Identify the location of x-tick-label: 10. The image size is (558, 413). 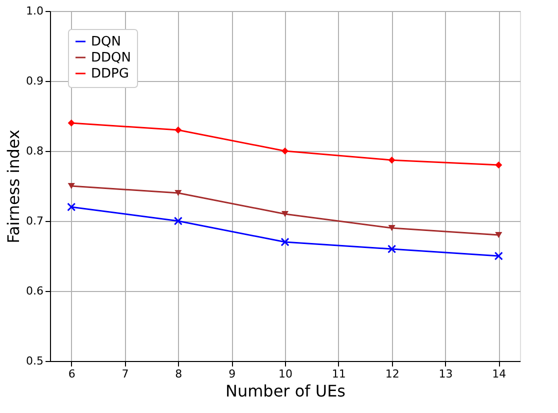
(285, 374).